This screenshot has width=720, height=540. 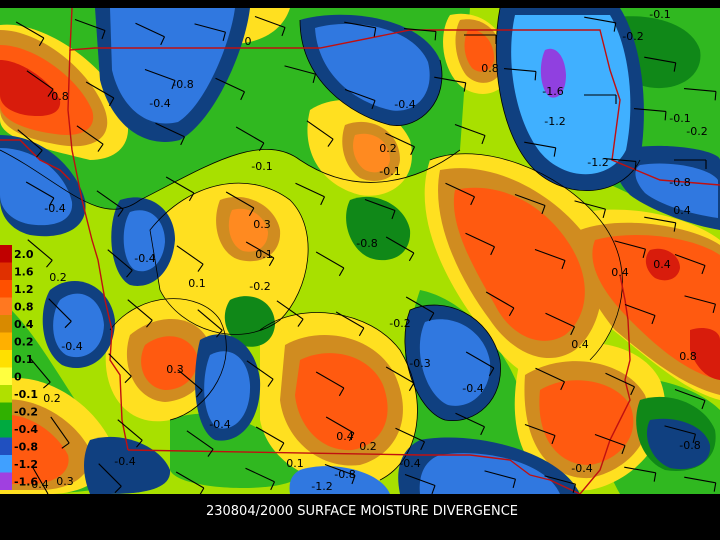 What do you see at coordinates (26, 429) in the screenshot?
I see `legend-label: -0.4` at bounding box center [26, 429].